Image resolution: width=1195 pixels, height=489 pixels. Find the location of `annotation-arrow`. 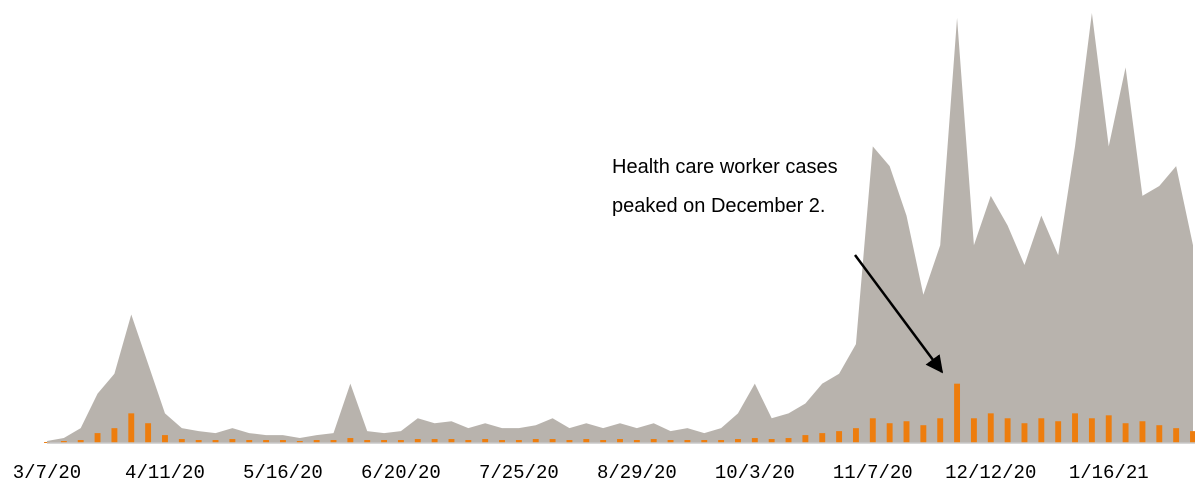

annotation-arrow is located at coordinates (898, 314).